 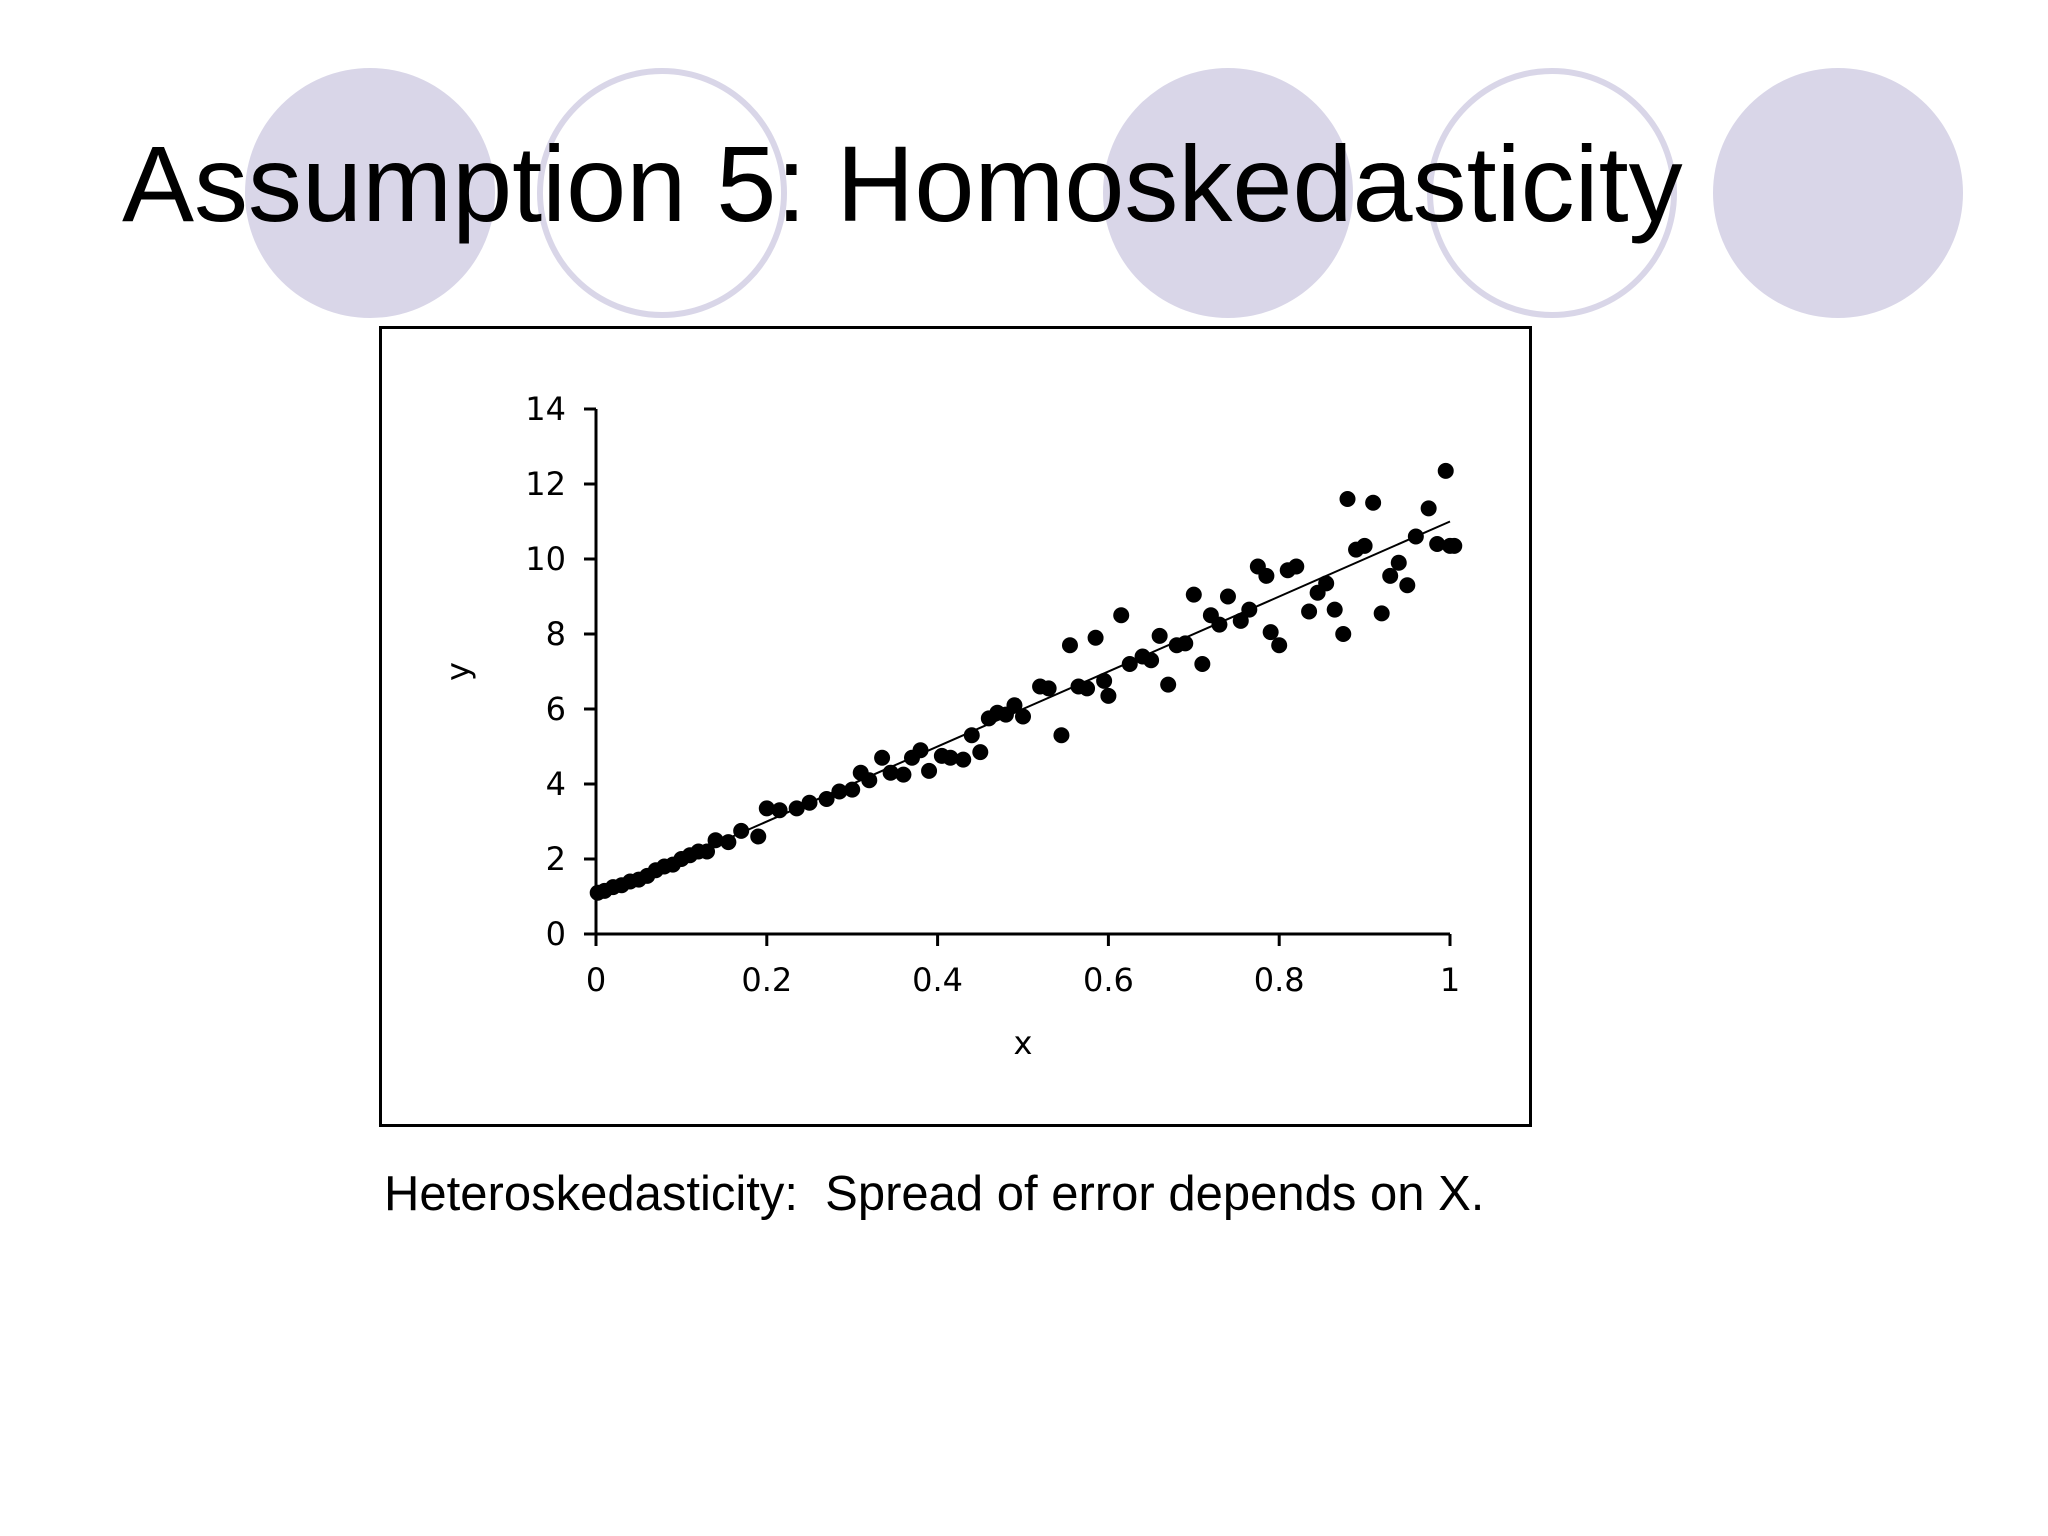 I want to click on x-tick-label: 0.6, so click(x=1108, y=980).